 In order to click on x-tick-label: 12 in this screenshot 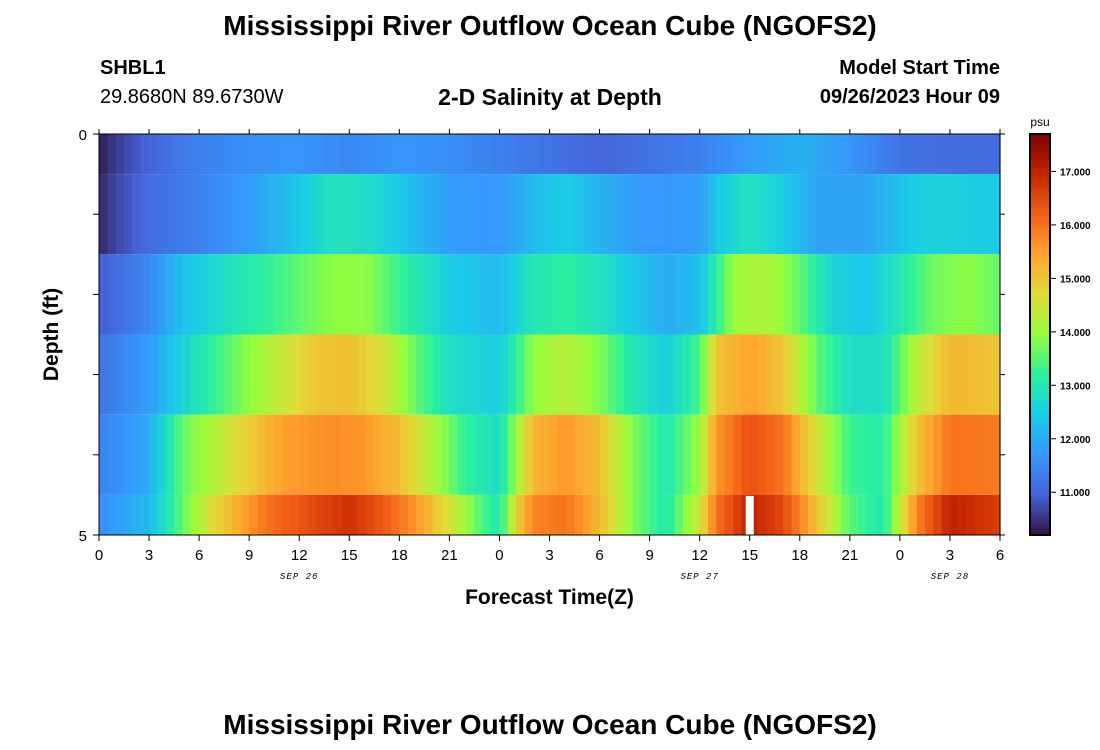, I will do `click(299, 555)`.